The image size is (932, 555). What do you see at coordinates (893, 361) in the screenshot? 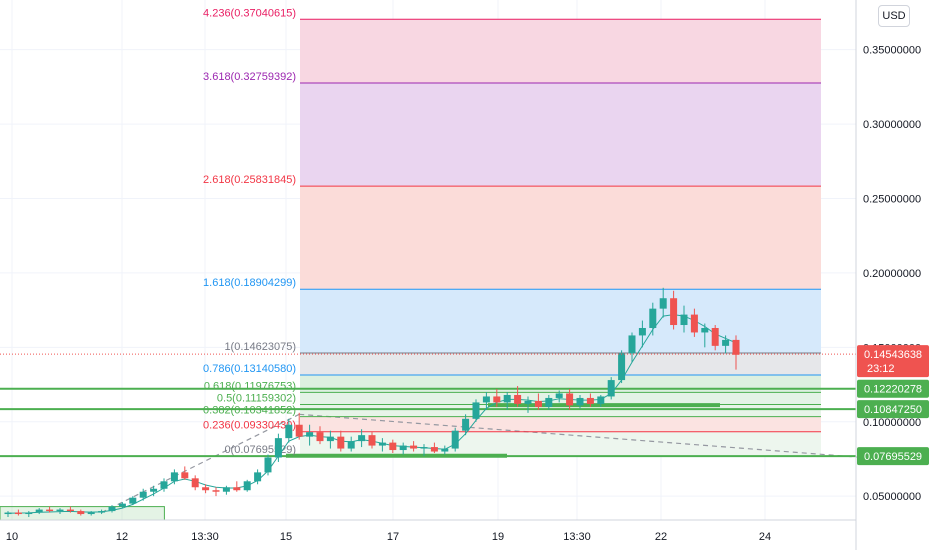
I see `current-price-tag-bg` at bounding box center [893, 361].